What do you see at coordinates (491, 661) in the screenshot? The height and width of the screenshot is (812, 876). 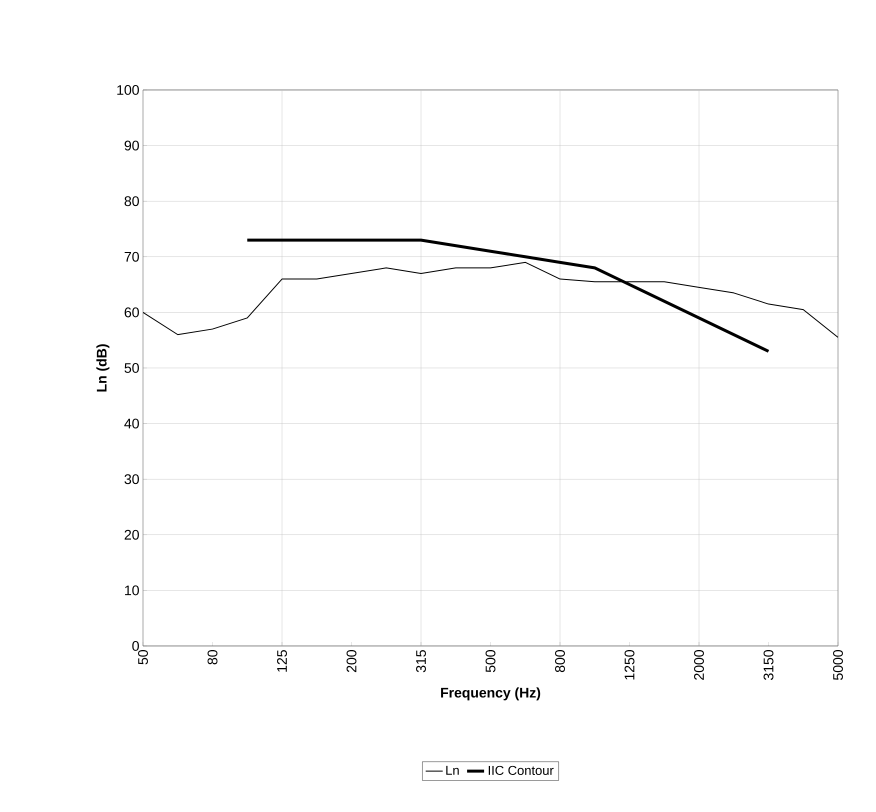 I see `x-tick-label: 500` at bounding box center [491, 661].